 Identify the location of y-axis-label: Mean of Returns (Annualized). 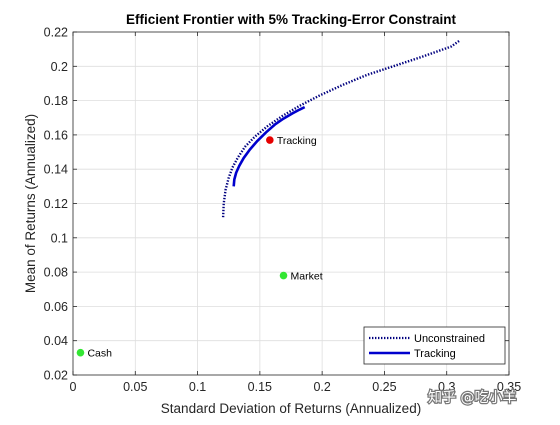
(30, 203).